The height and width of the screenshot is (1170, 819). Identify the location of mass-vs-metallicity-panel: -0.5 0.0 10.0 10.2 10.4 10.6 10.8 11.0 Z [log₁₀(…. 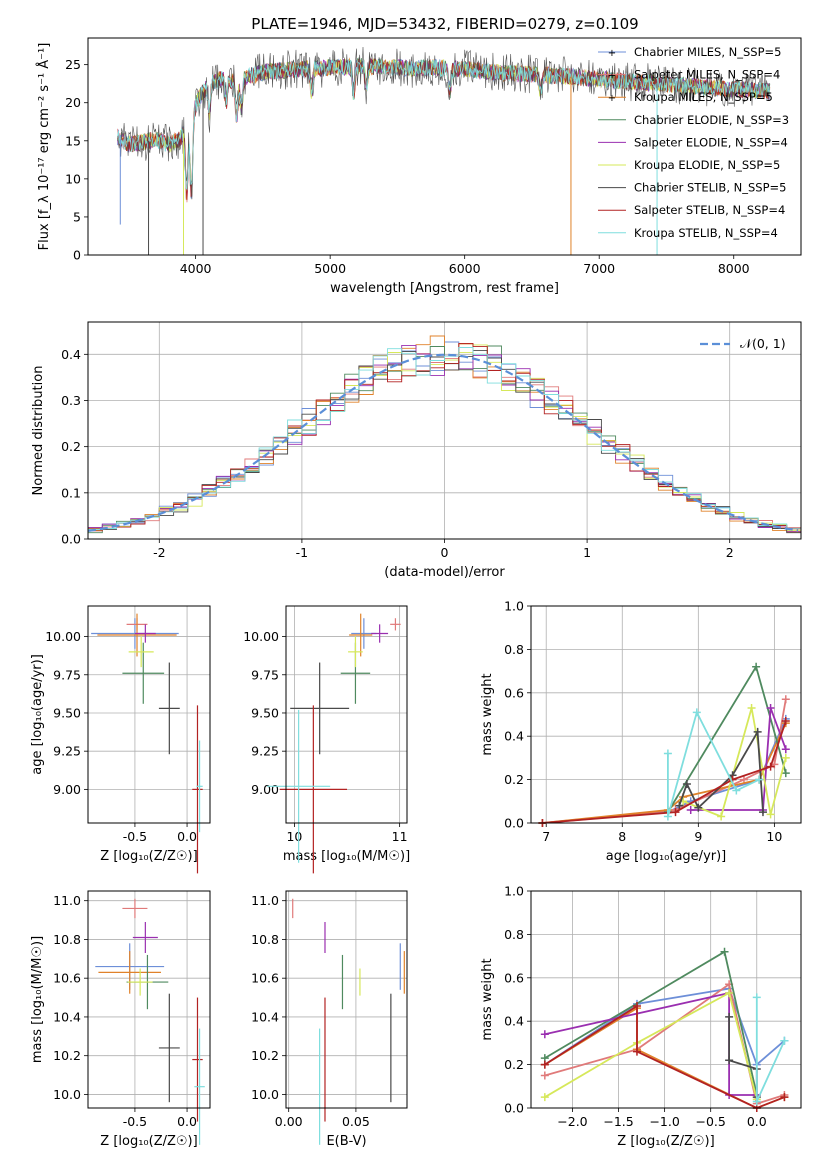
(120, 1019).